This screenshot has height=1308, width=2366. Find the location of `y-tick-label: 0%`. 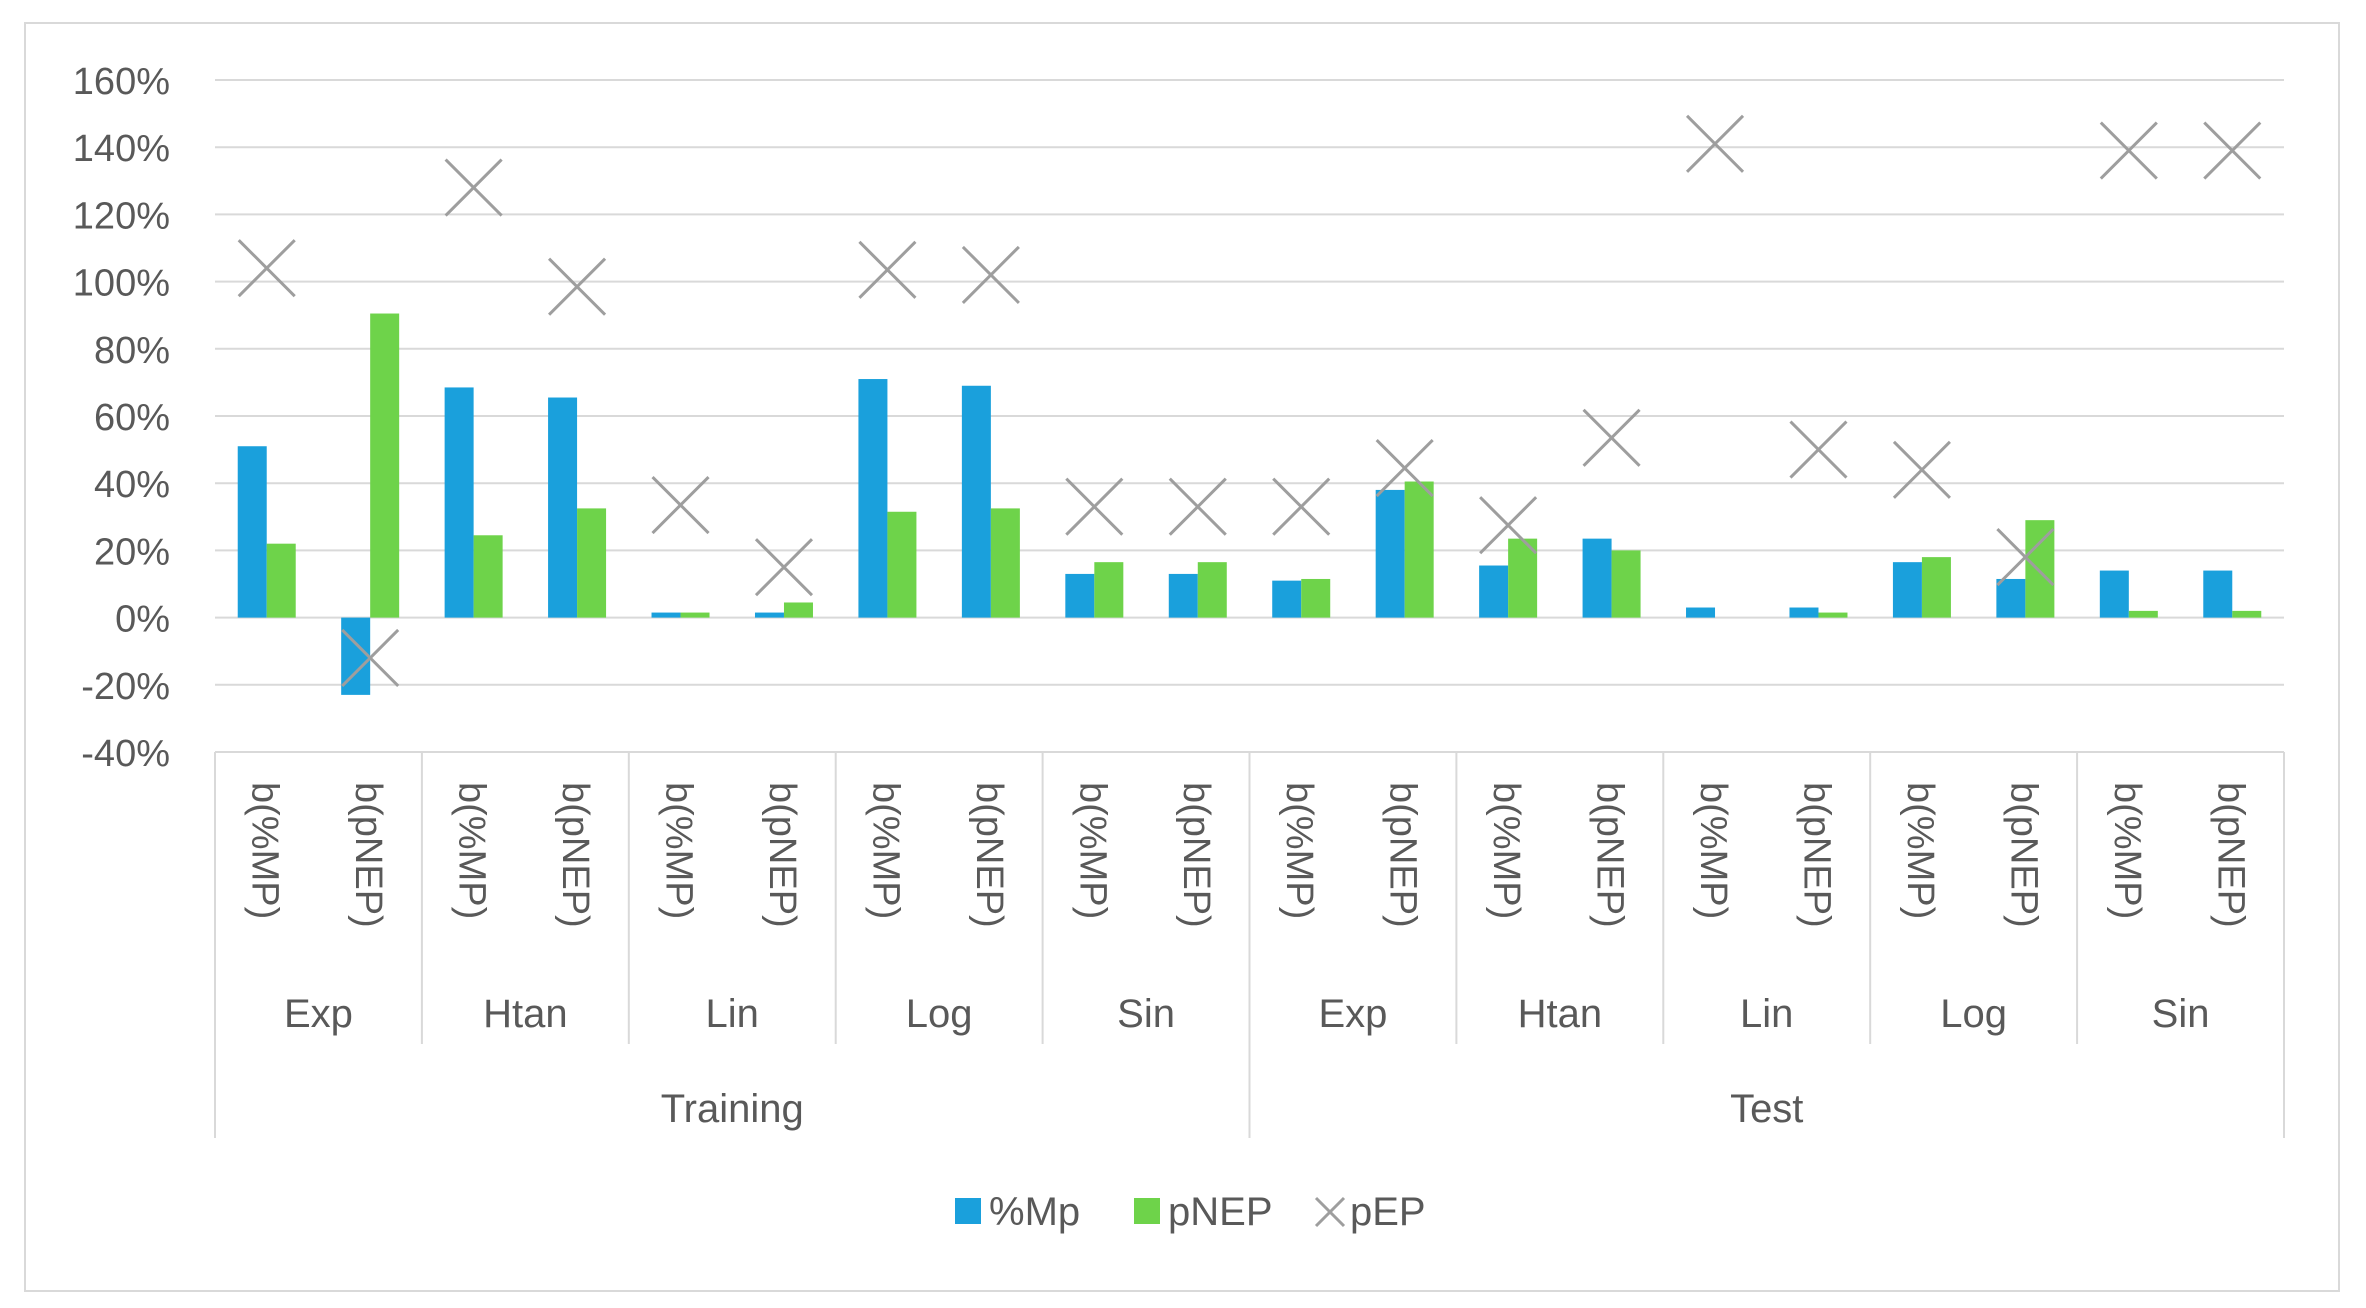

y-tick-label: 0% is located at coordinates (142, 620).